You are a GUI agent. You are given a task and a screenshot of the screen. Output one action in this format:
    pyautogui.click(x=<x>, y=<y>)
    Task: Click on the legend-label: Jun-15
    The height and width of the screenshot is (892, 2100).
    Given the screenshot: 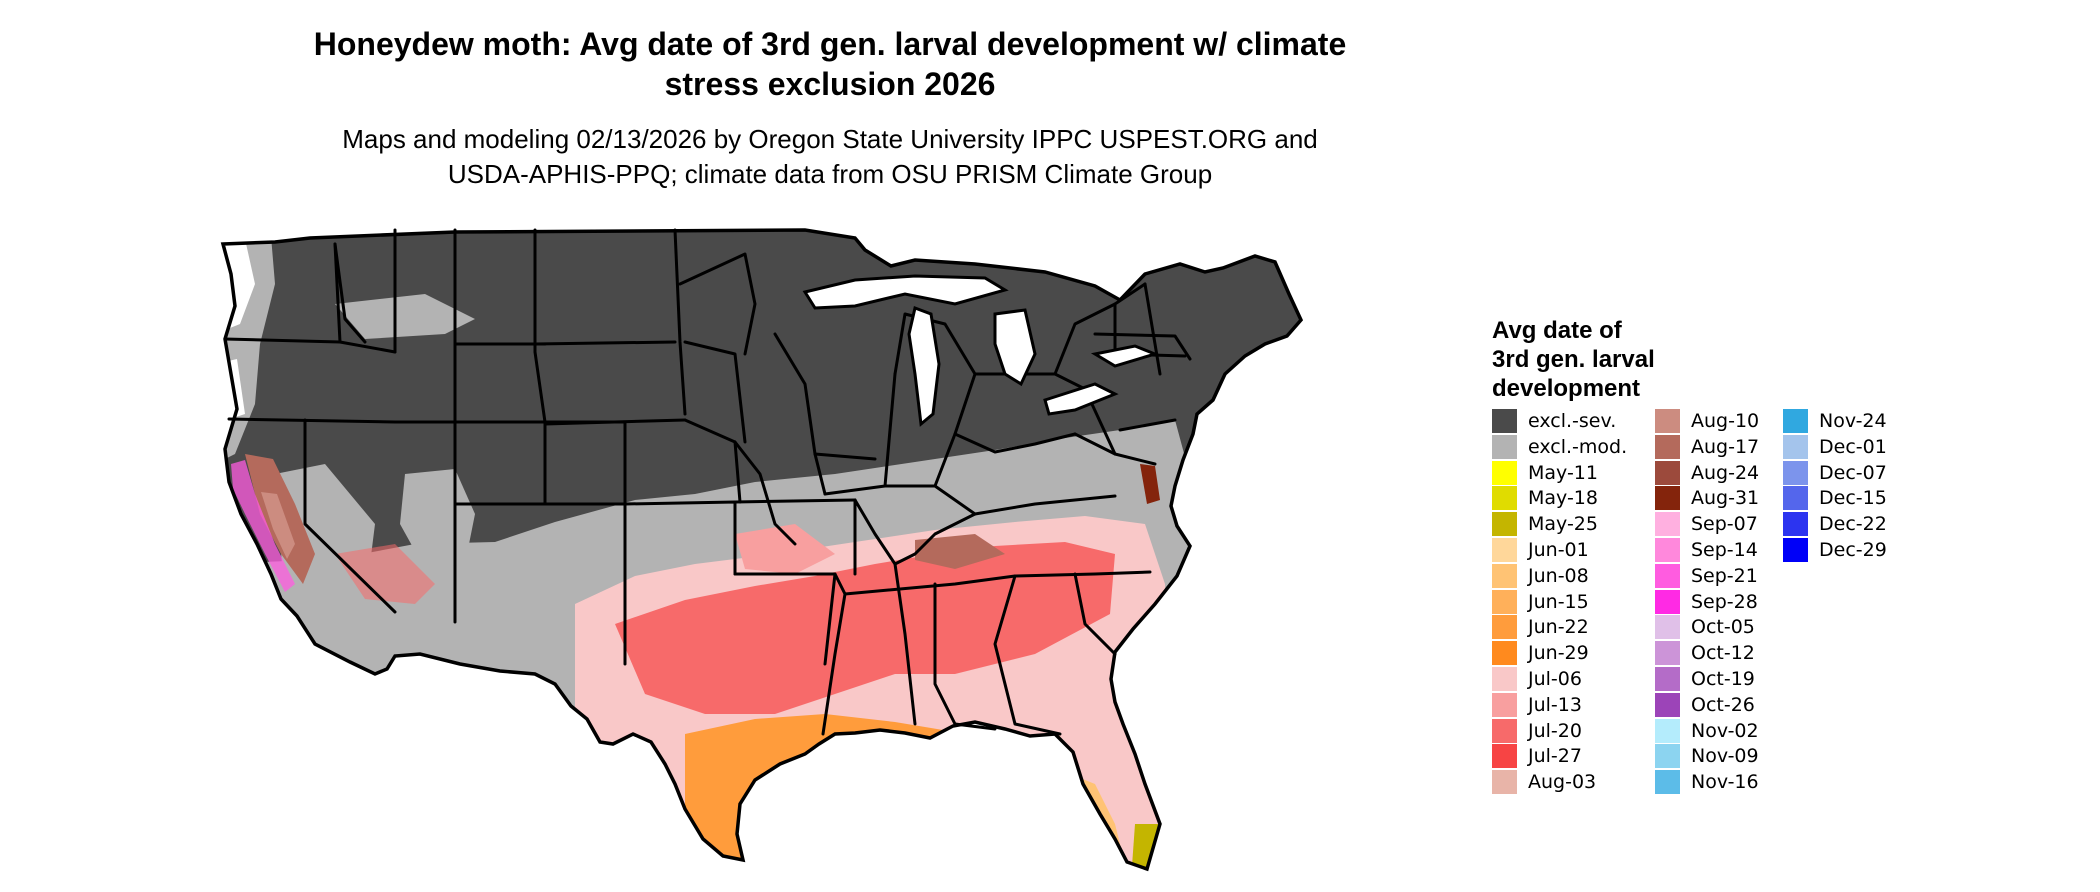 What is the action you would take?
    pyautogui.click(x=1558, y=601)
    